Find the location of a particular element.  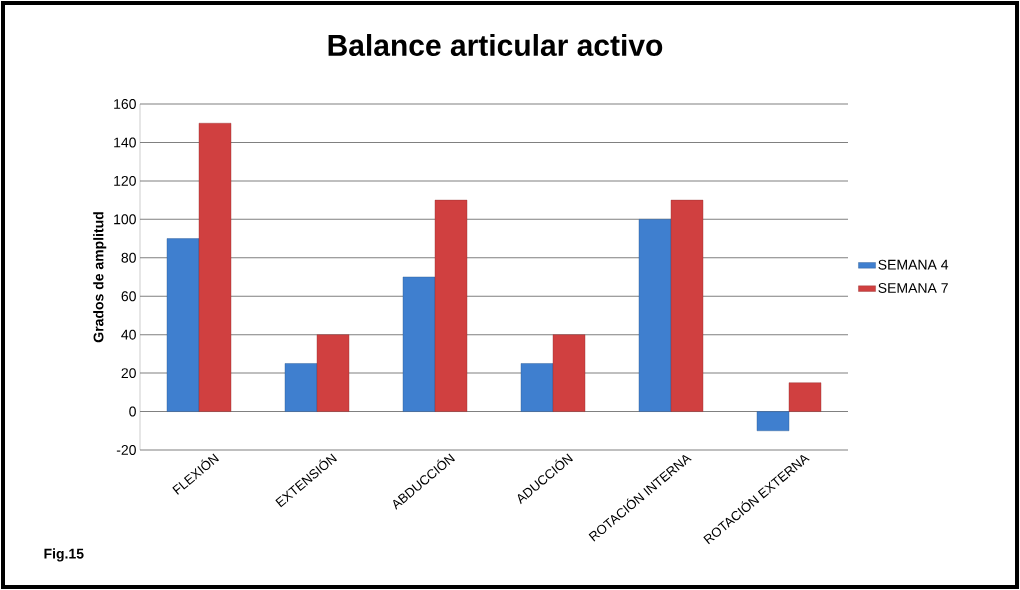

y-tick-label: 160 is located at coordinates (125, 104).